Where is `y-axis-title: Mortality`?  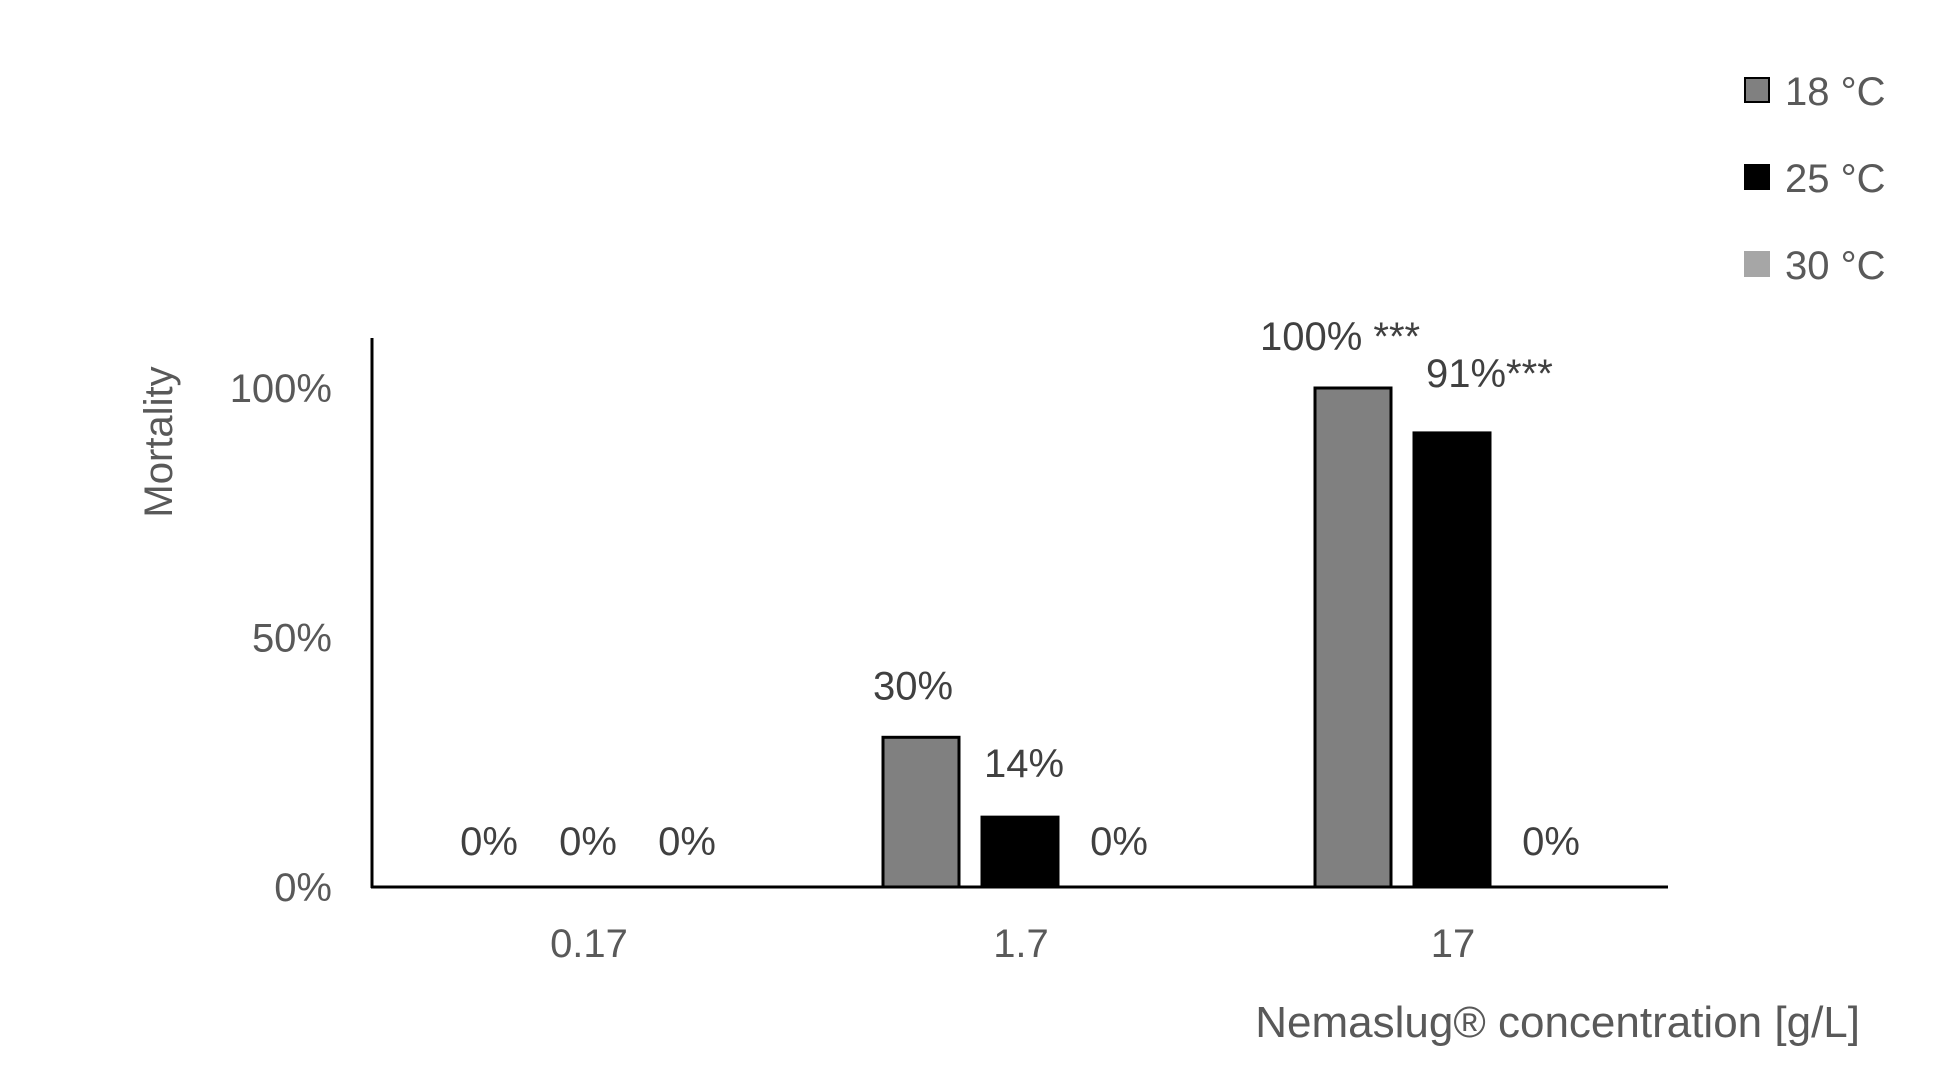 y-axis-title: Mortality is located at coordinates (159, 441).